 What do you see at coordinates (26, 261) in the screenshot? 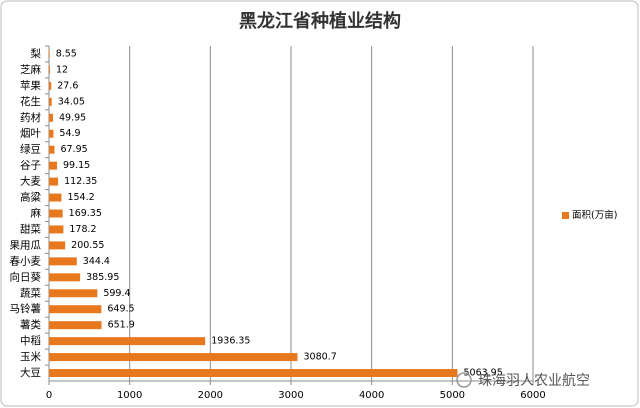
I see `y-tick-label: 春小麦` at bounding box center [26, 261].